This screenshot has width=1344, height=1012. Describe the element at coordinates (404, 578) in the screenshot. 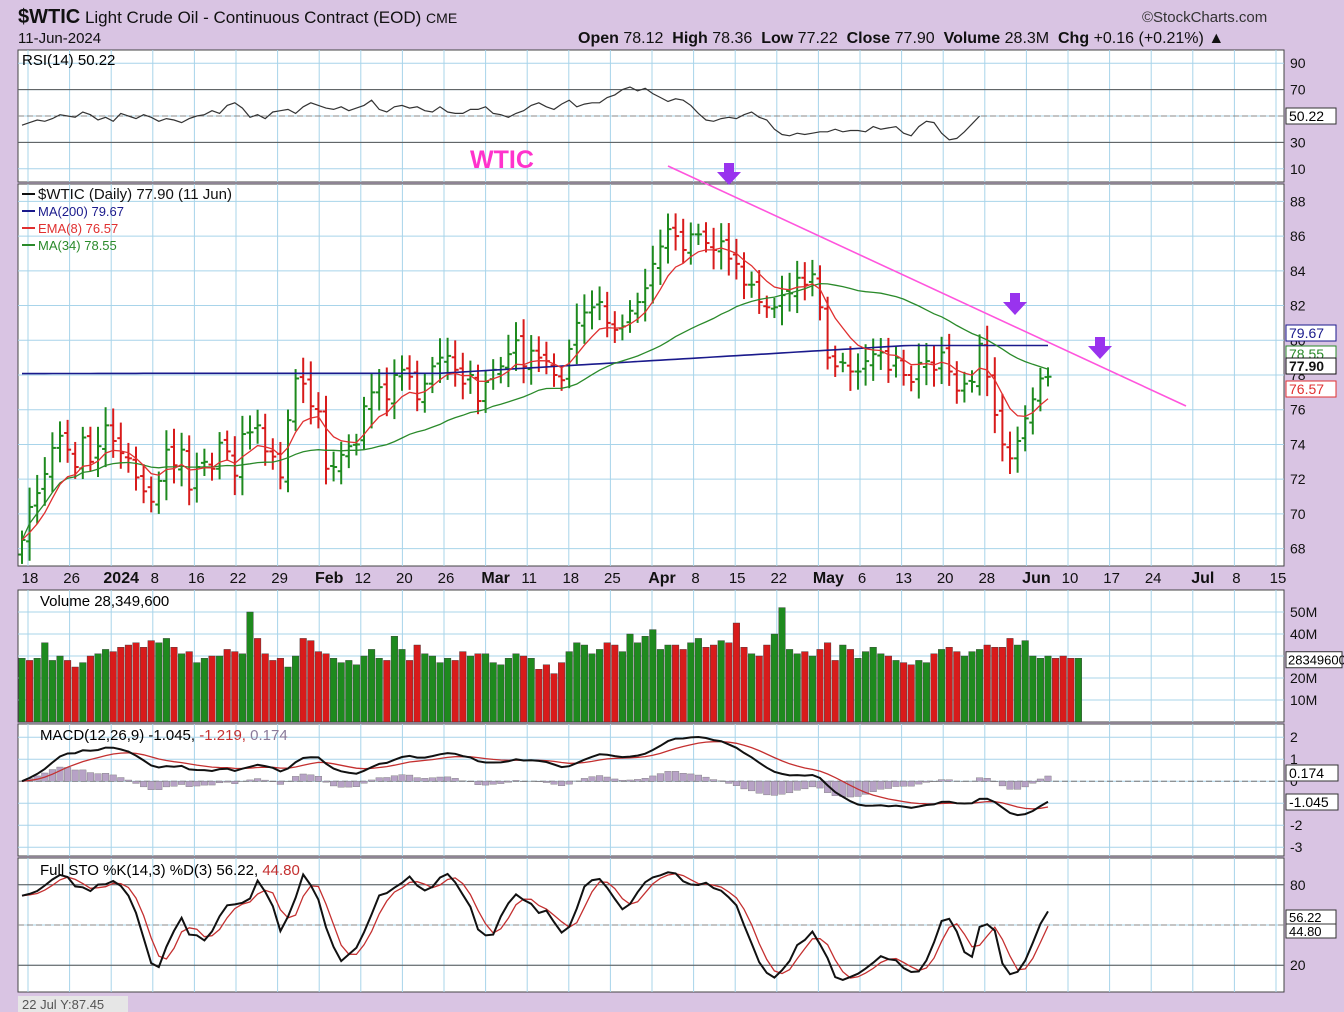

I see `x-tick-label: 20` at that location.